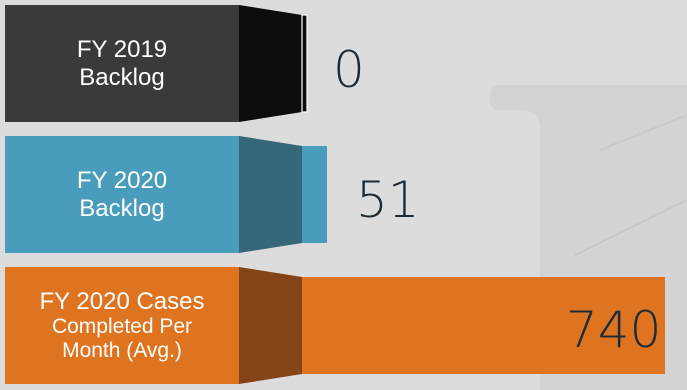 This screenshot has width=687, height=390. I want to click on data-label-fy2020-cases-completed: 740, so click(614, 330).